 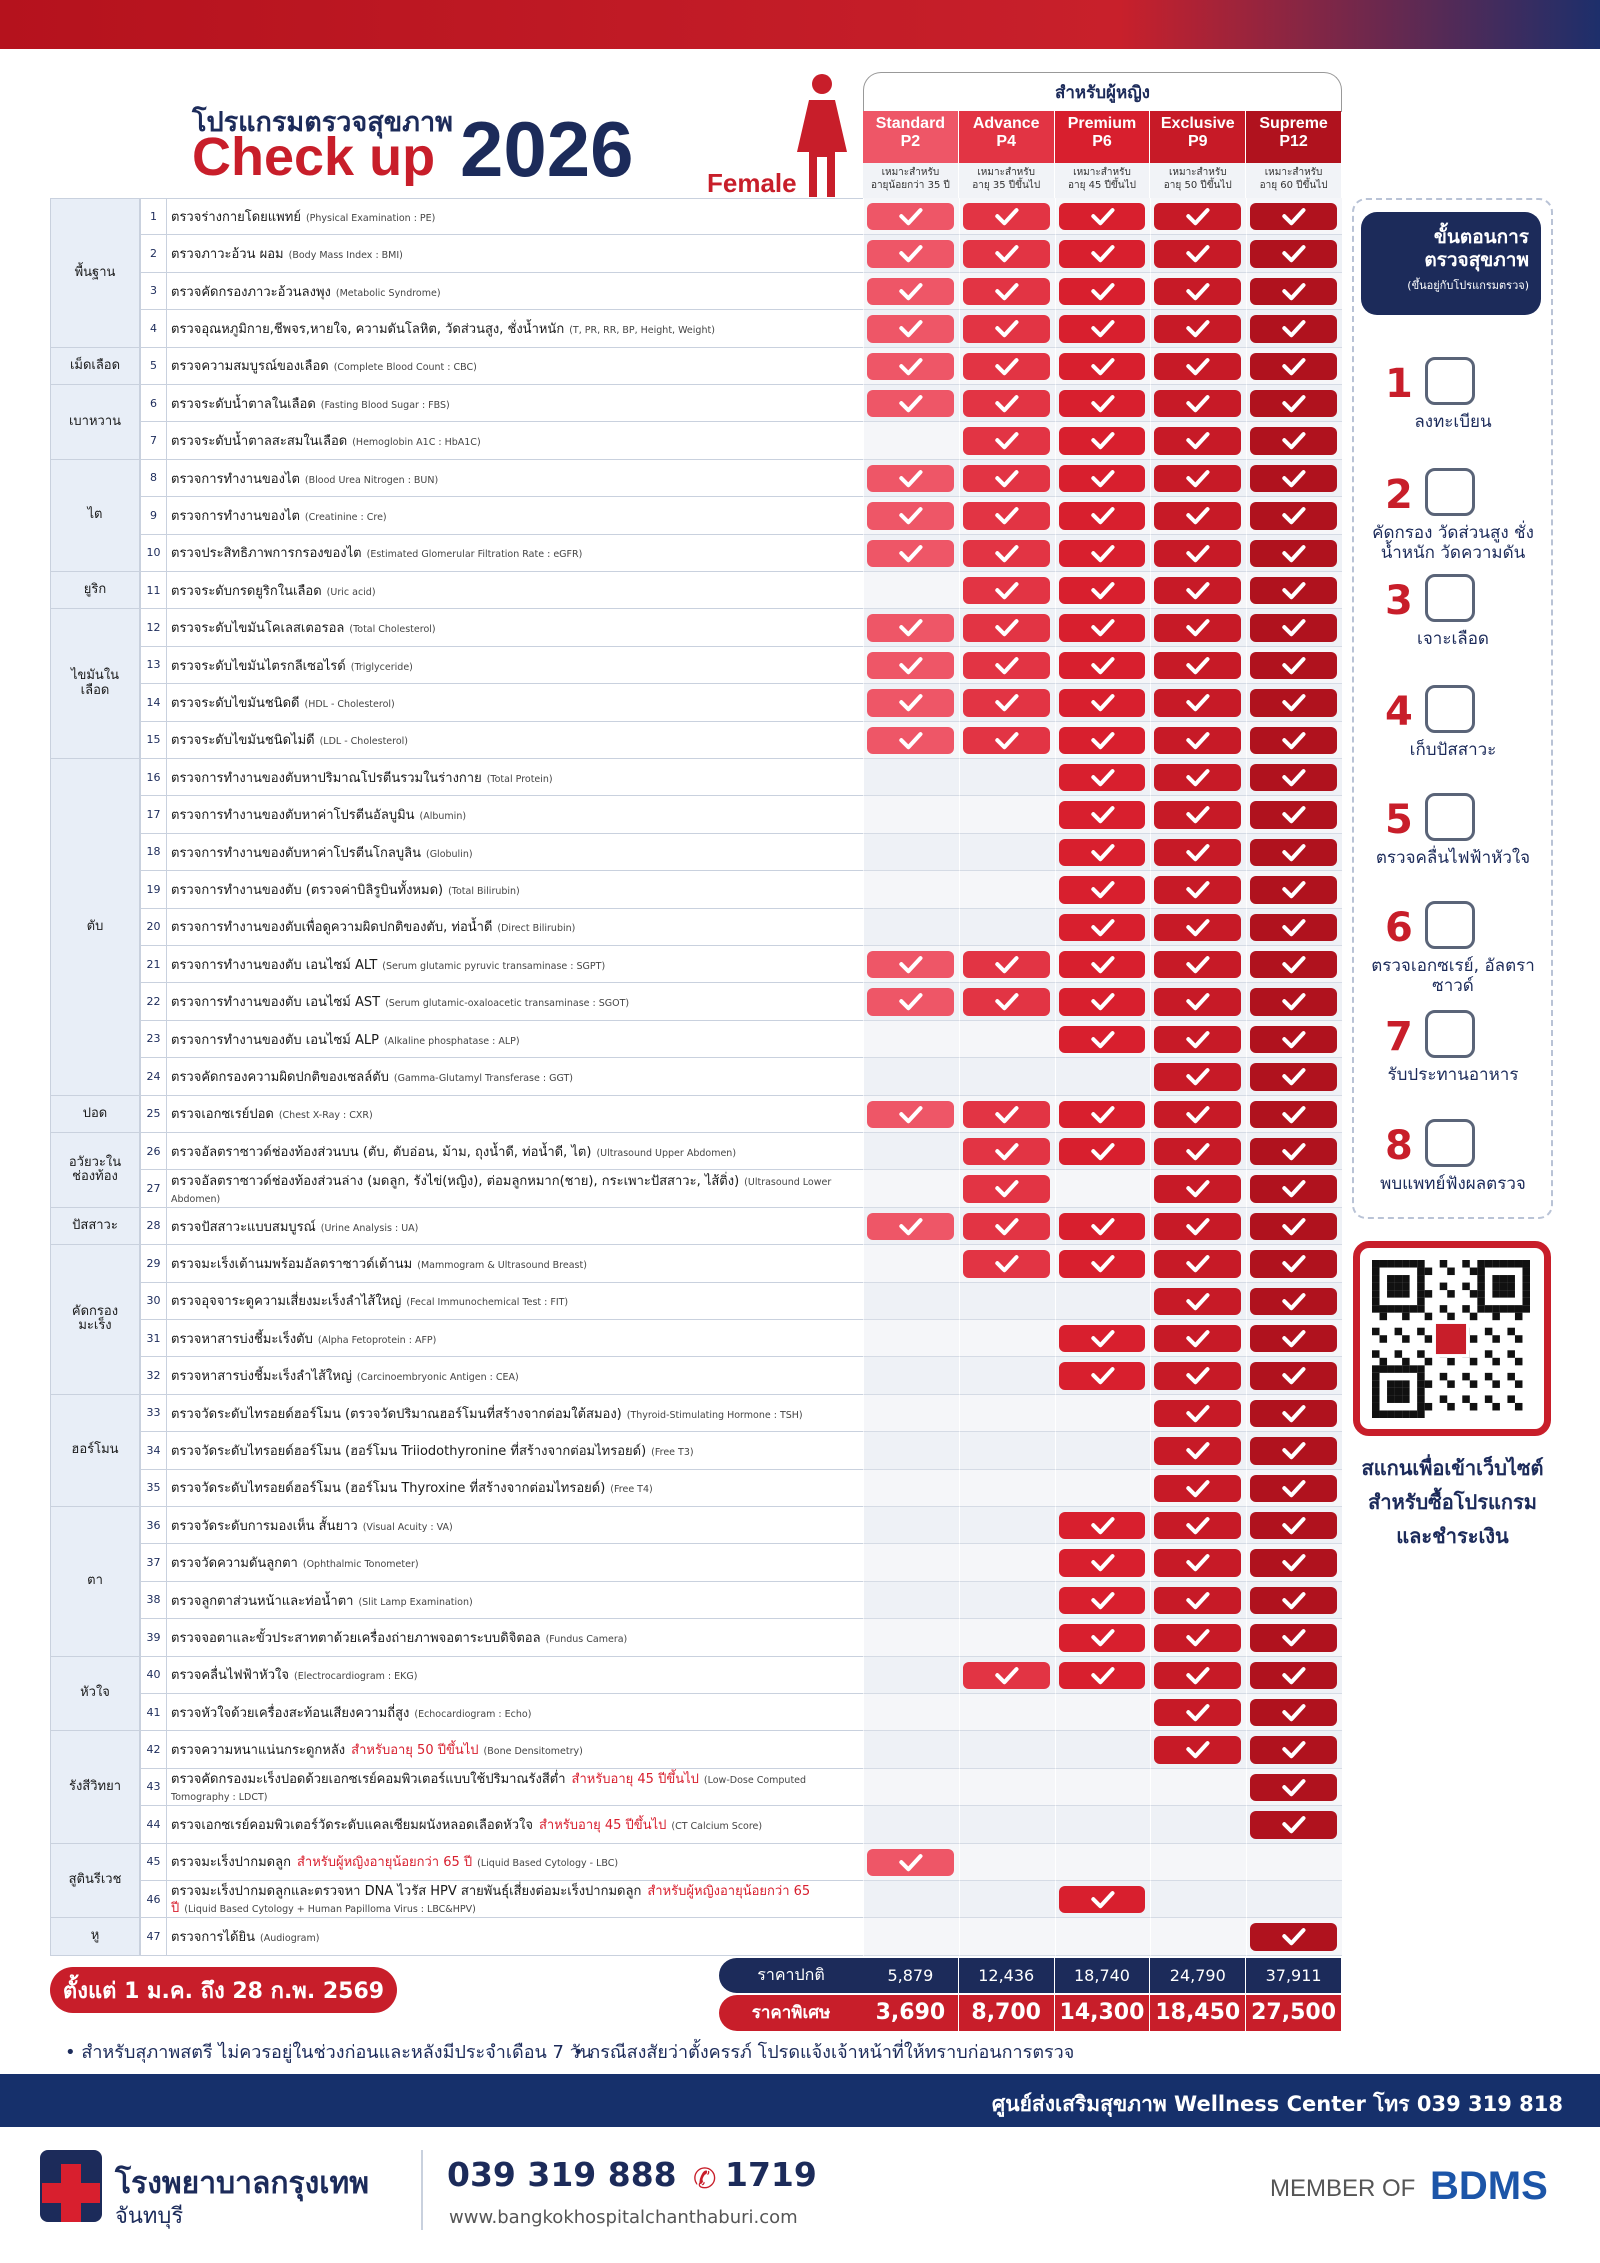 What do you see at coordinates (422, 2190) in the screenshot?
I see `divider` at bounding box center [422, 2190].